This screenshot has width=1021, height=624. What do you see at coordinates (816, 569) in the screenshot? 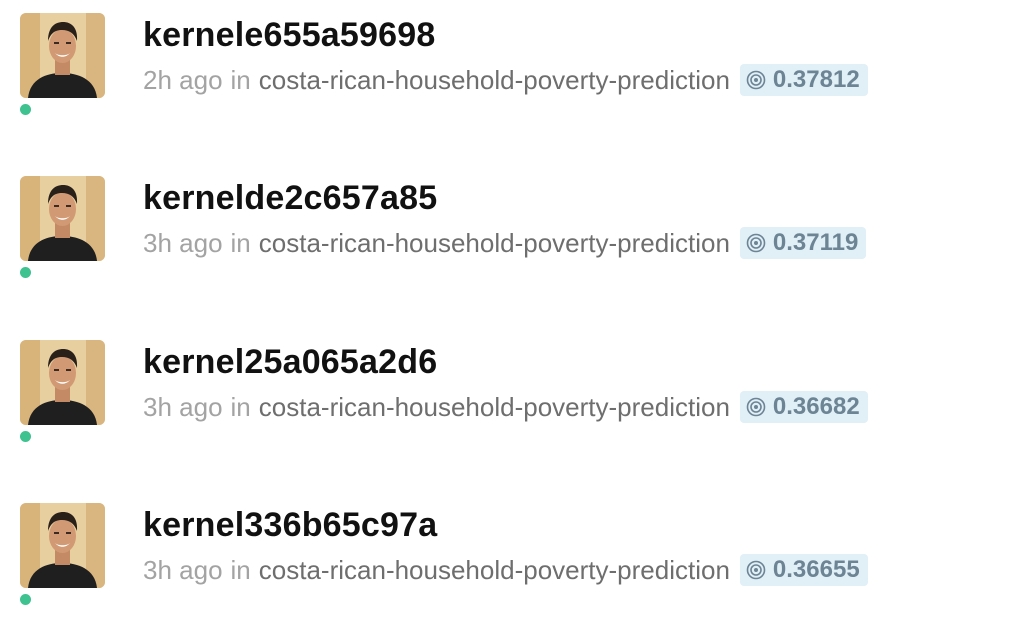
I see `score-value: 0.36655` at bounding box center [816, 569].